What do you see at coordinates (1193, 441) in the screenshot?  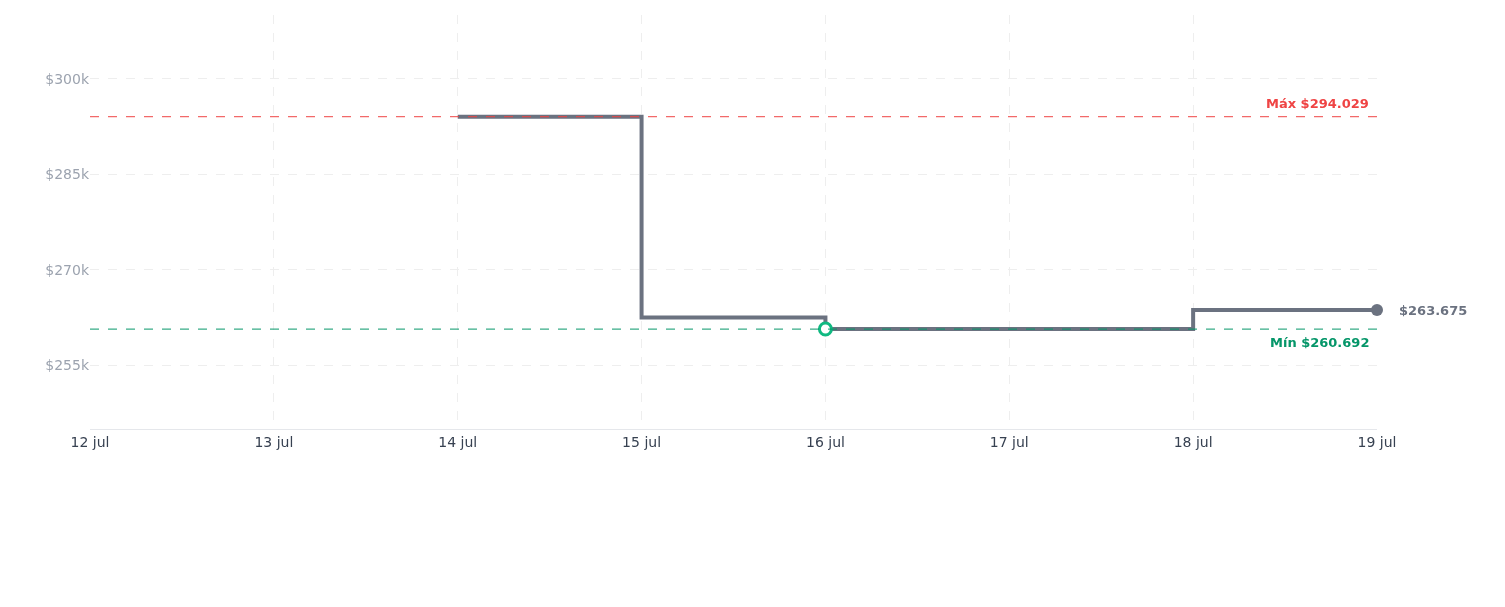 I see `x-tick-label: 18 jul` at bounding box center [1193, 441].